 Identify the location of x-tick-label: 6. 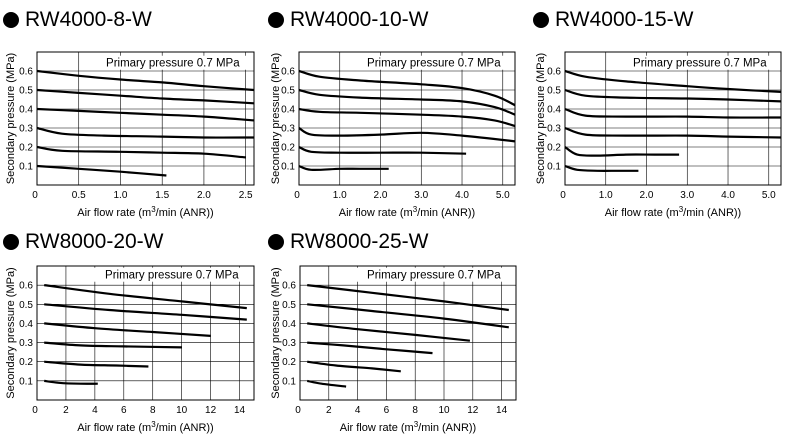
(387, 410).